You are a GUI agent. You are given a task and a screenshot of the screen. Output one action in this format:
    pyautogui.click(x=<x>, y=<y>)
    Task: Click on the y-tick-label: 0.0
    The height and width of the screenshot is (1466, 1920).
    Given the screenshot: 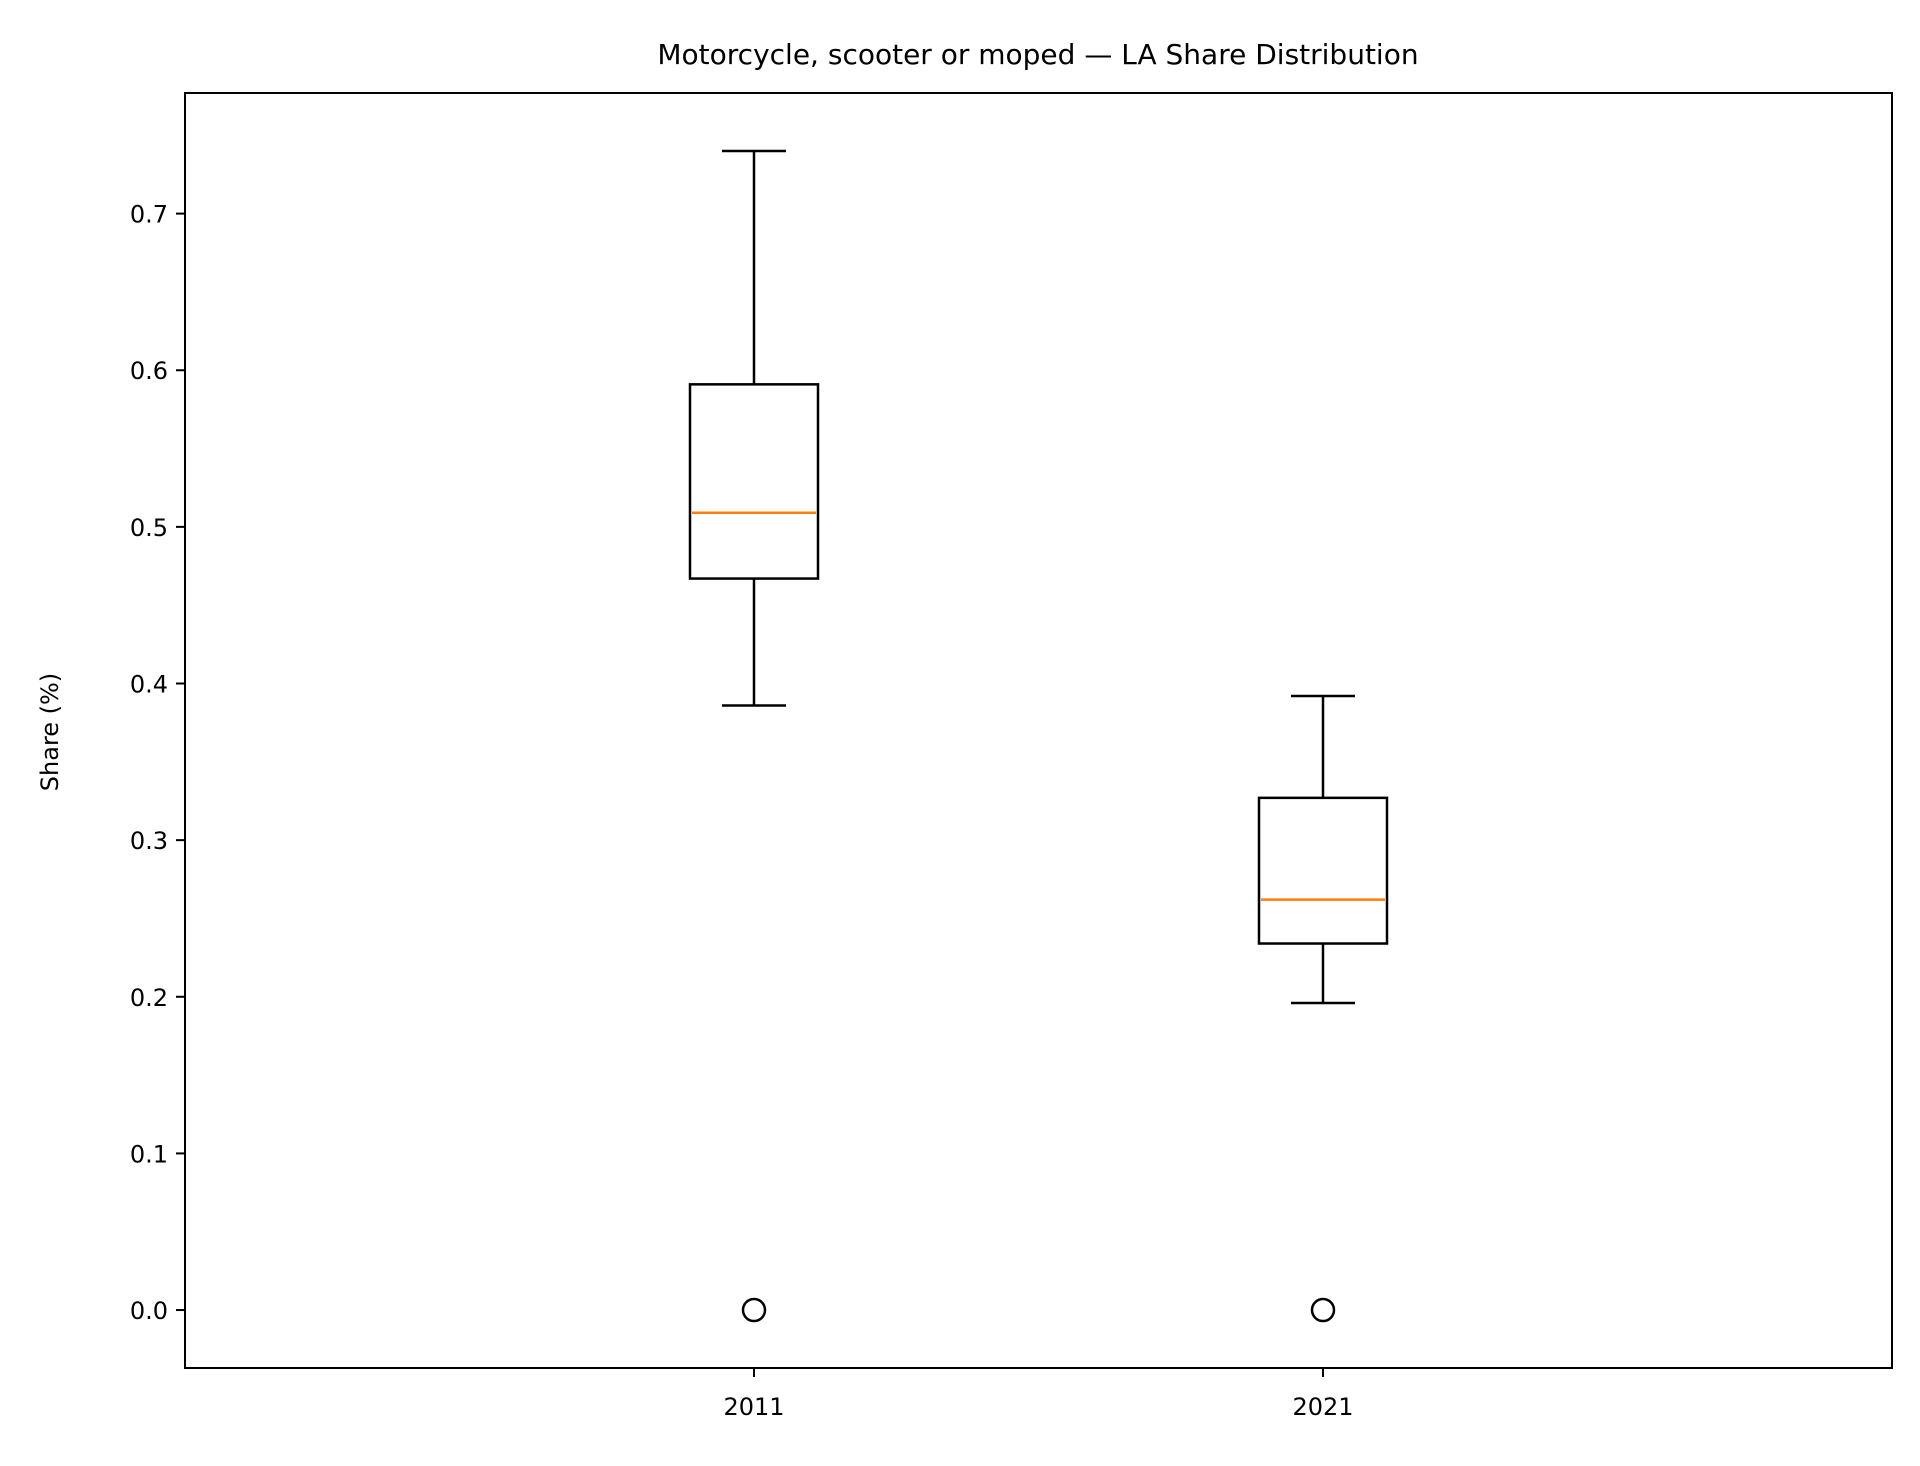 What is the action you would take?
    pyautogui.click(x=149, y=1311)
    